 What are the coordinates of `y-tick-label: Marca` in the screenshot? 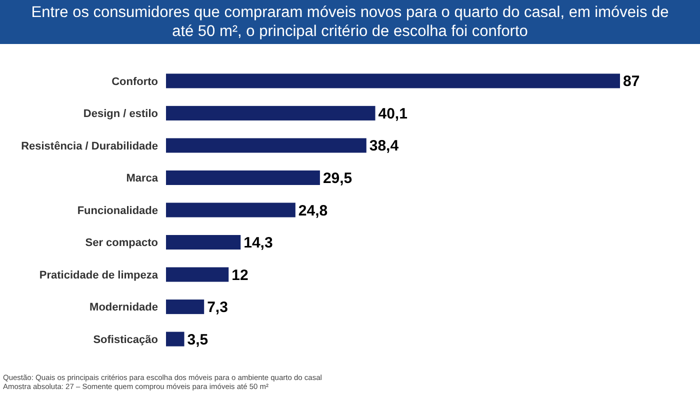 It's located at (142, 178).